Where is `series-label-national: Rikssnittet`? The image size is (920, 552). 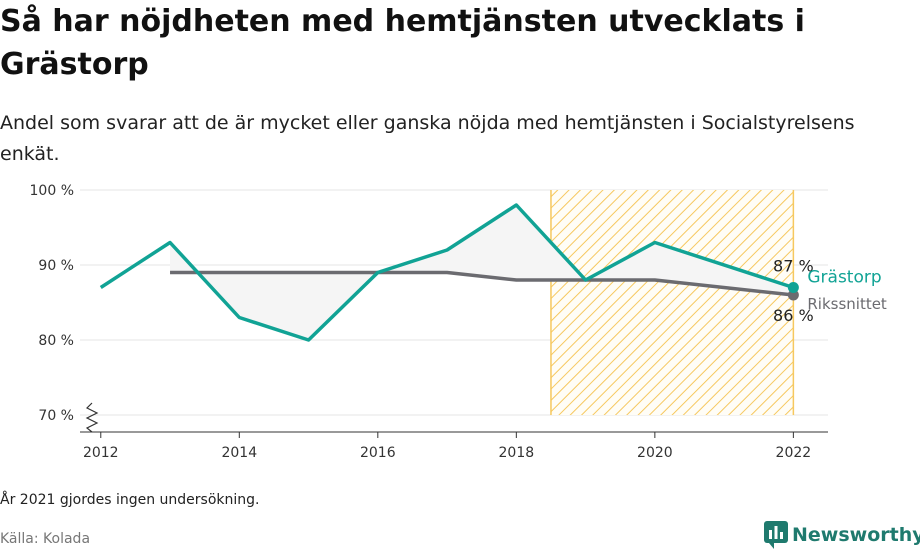 series-label-national: Rikssnittet is located at coordinates (847, 304).